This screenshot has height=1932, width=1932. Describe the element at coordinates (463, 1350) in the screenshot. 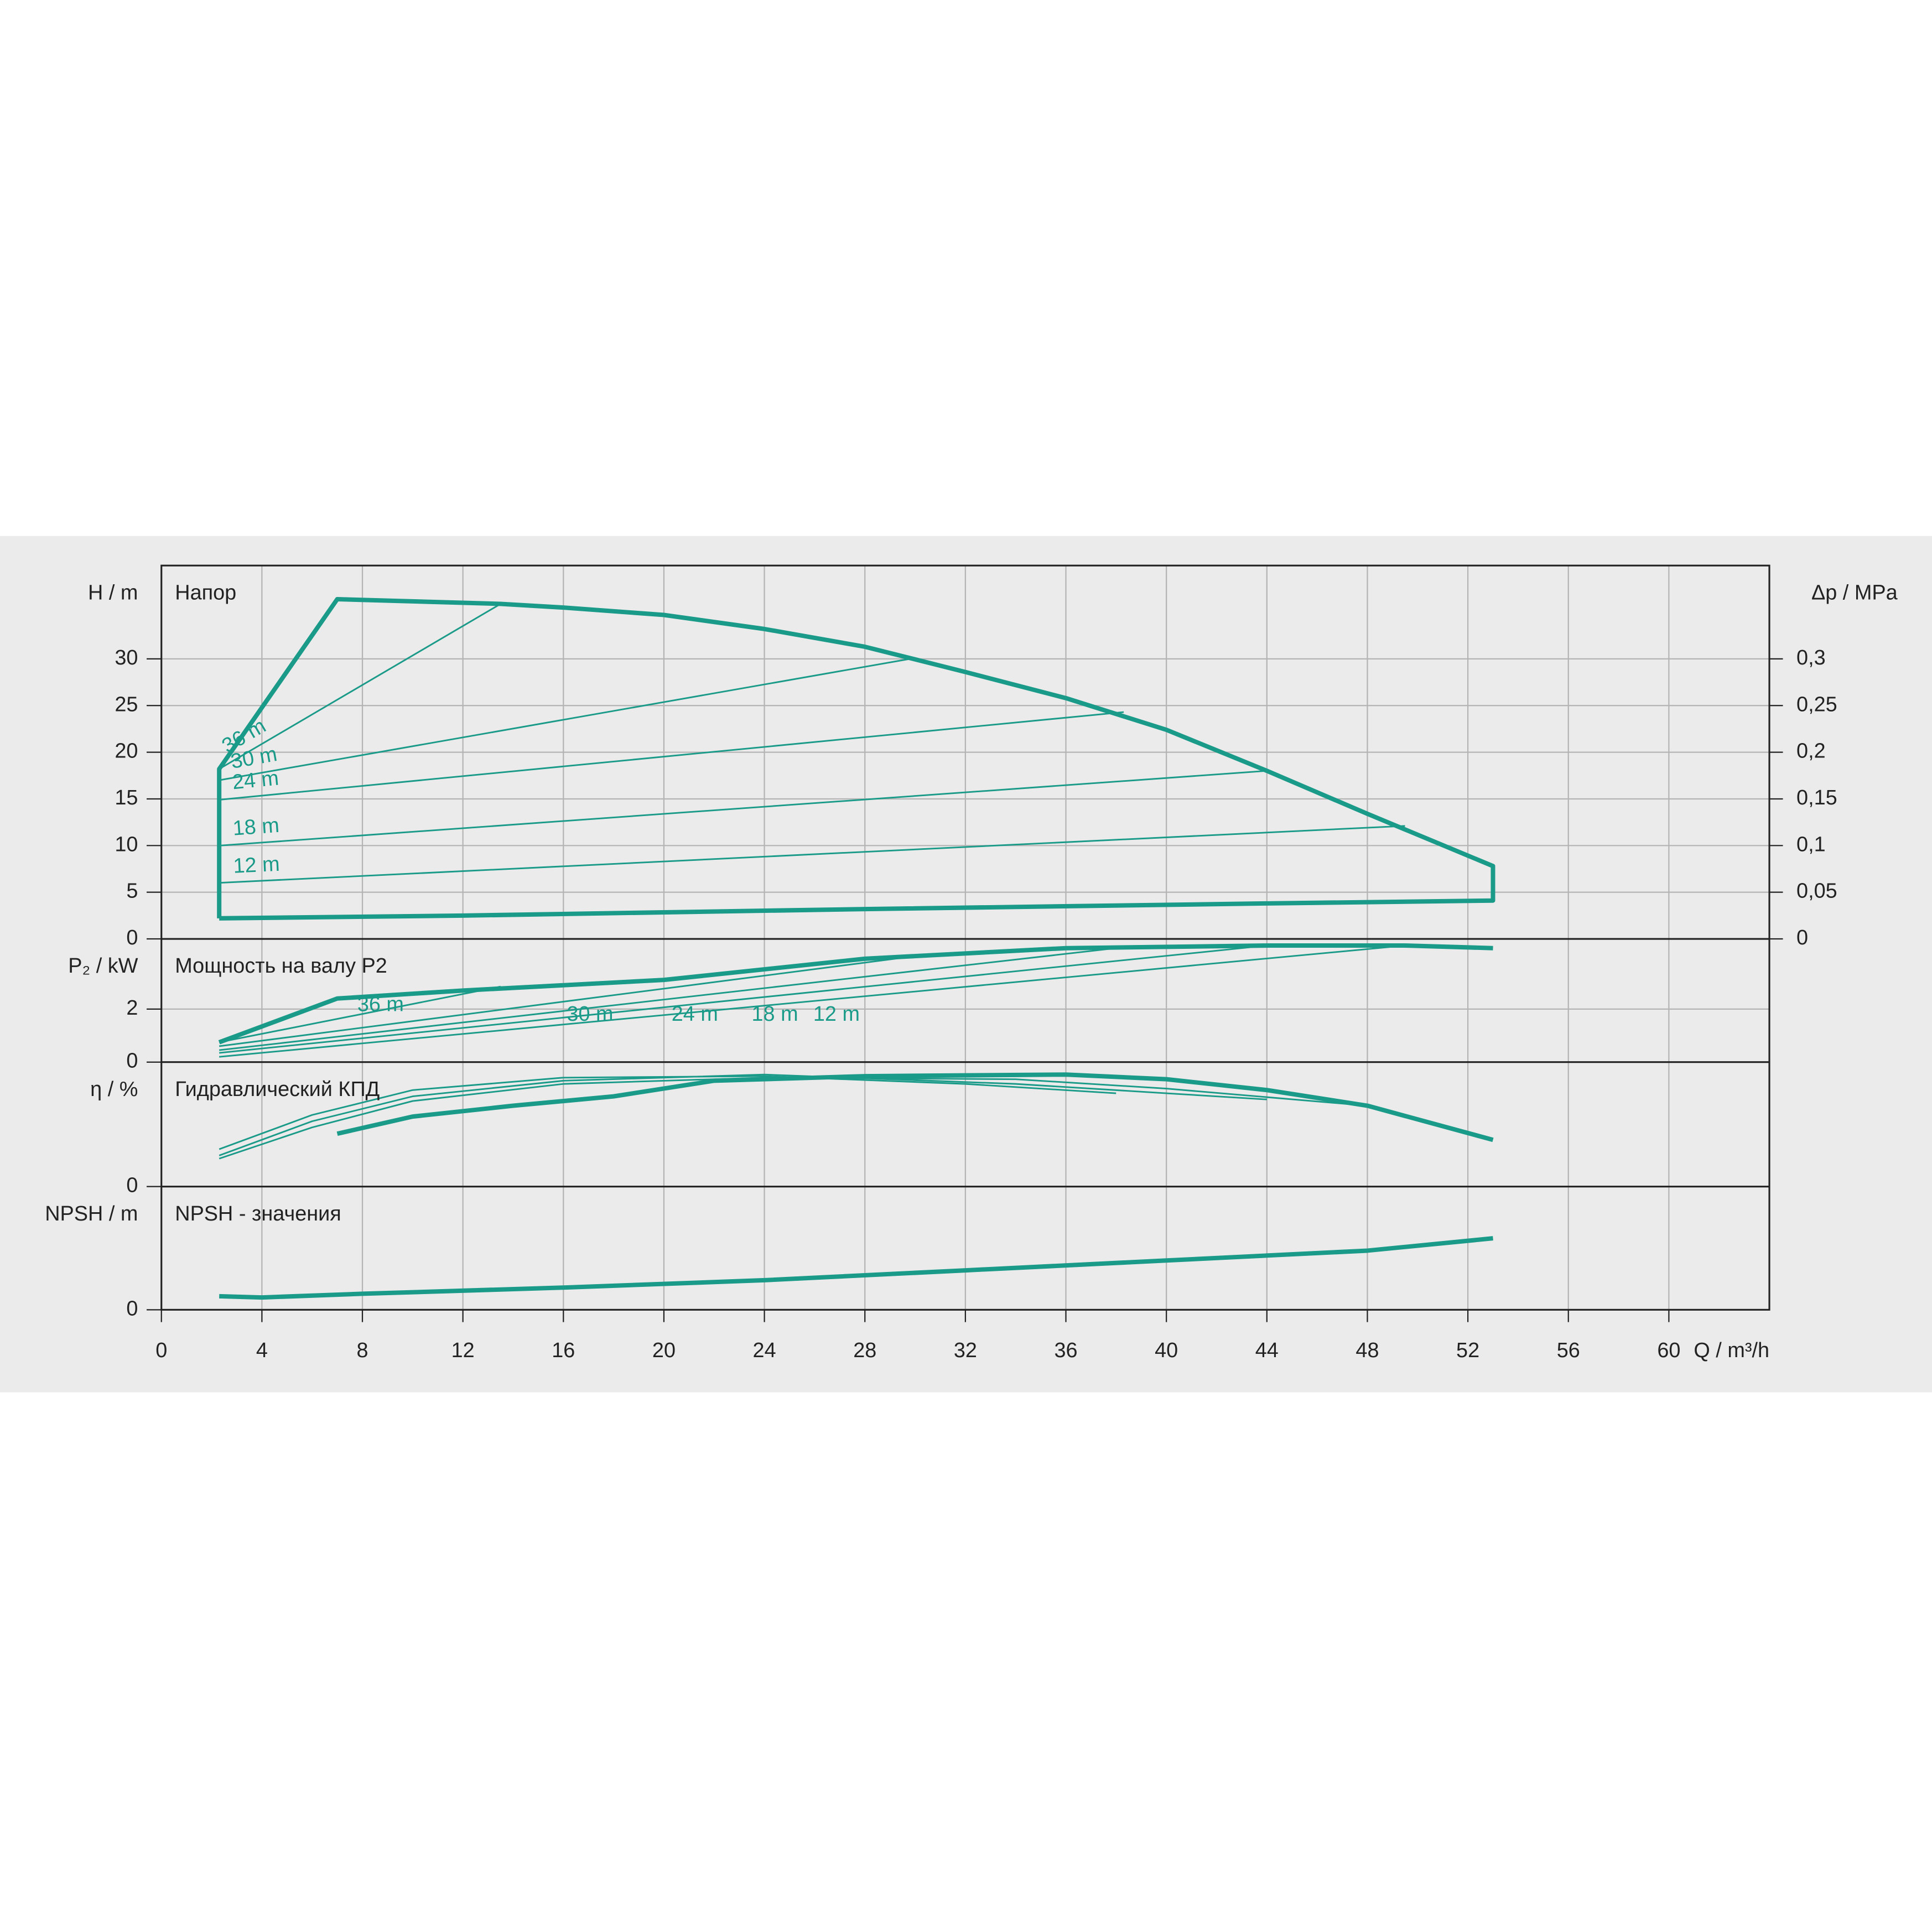

I see `x-tick-label: 12` at that location.